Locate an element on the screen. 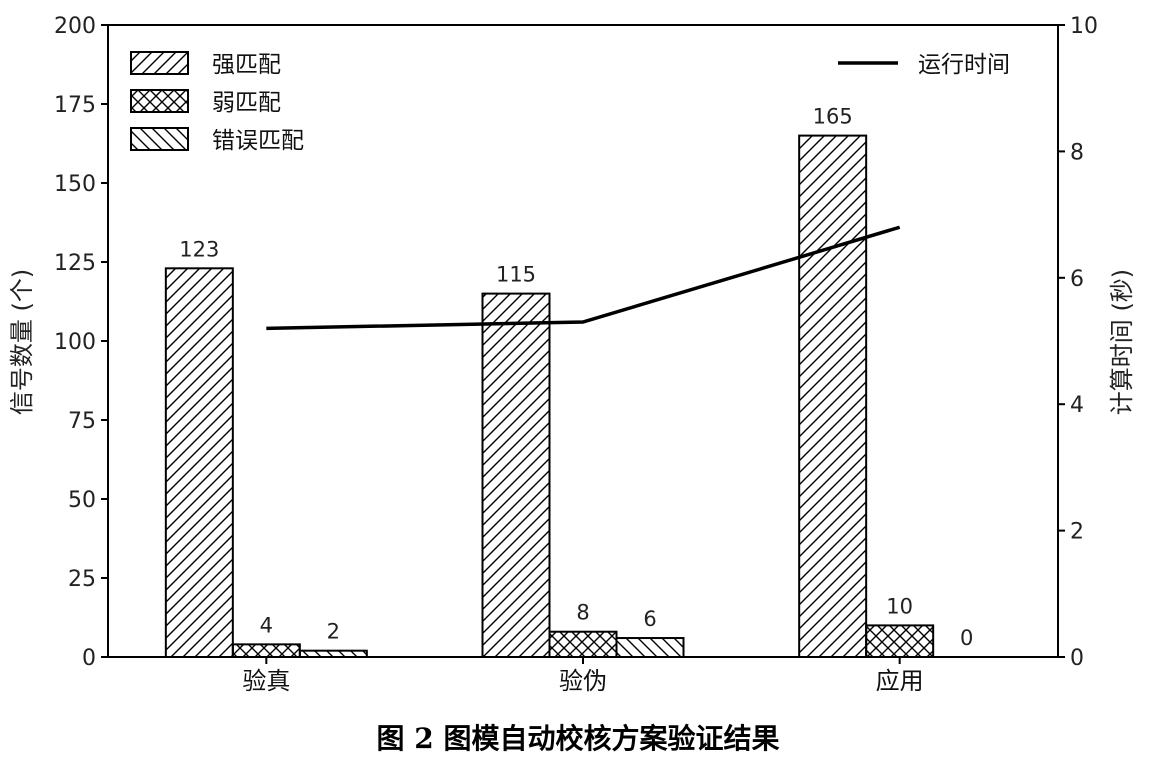  data-label-2-2: 8 is located at coordinates (582, 613).